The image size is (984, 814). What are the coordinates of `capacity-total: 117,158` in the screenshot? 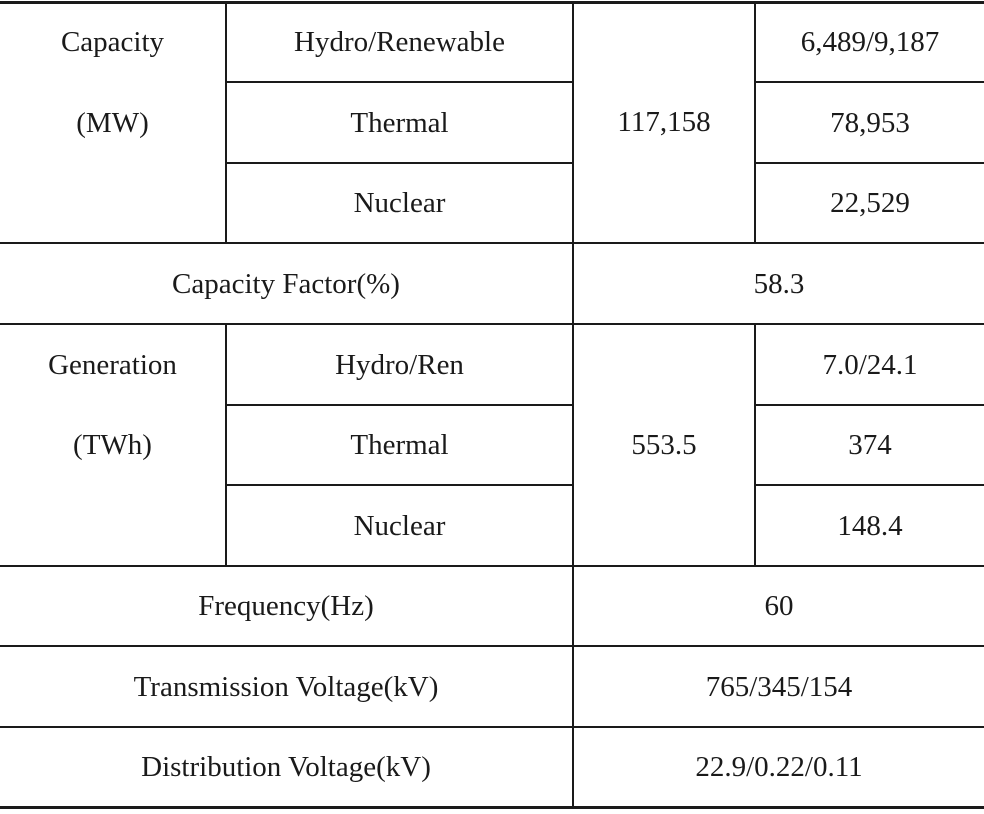 It's located at (664, 122).